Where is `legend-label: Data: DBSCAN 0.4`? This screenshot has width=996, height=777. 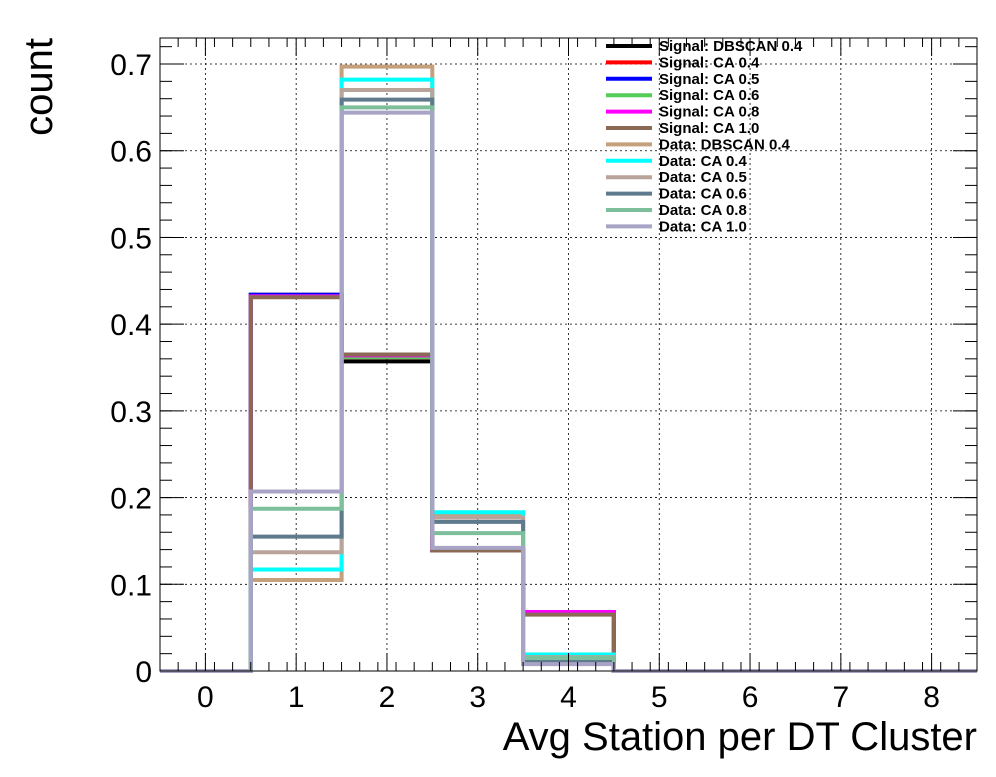 legend-label: Data: DBSCAN 0.4 is located at coordinates (725, 144).